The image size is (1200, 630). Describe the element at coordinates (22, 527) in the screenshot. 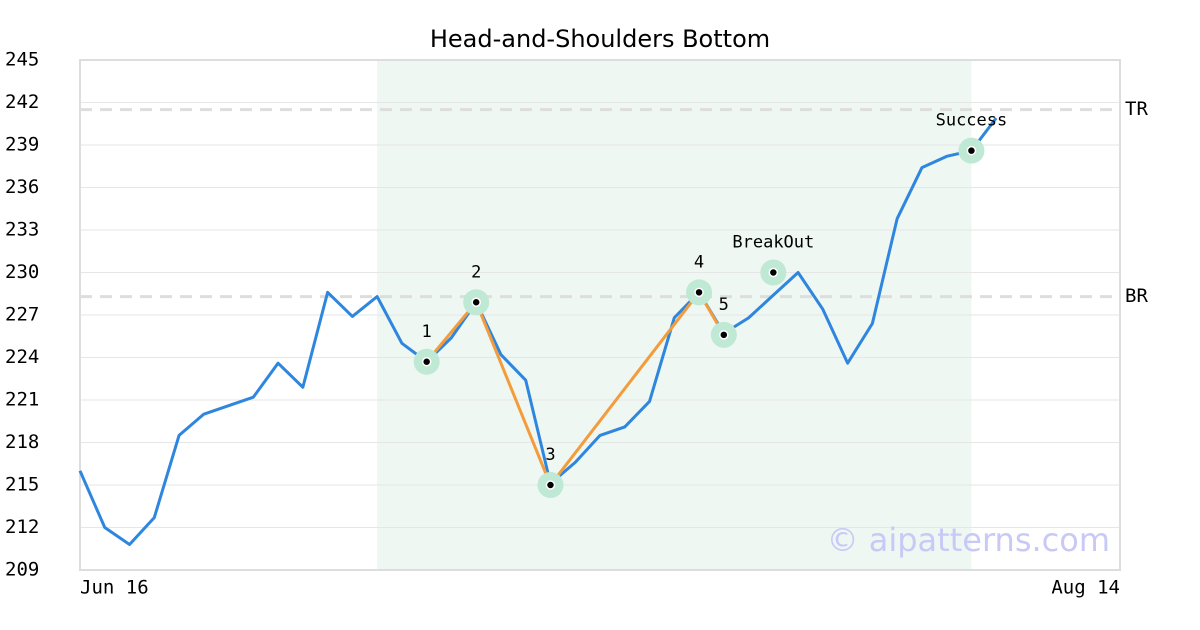

I see `y-tick-label: 212` at that location.